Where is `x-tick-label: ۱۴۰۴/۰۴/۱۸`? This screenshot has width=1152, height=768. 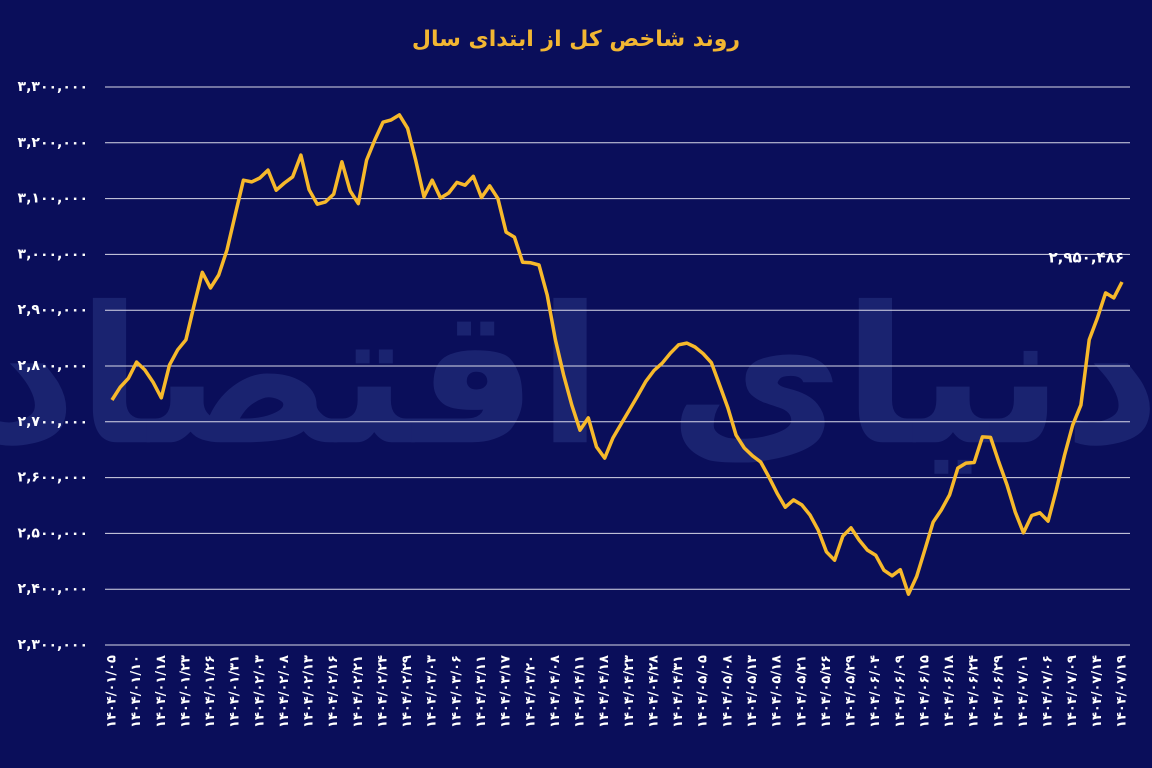 x-tick-label: ۱۴۰۴/۰۴/۱۸ is located at coordinates (604, 691).